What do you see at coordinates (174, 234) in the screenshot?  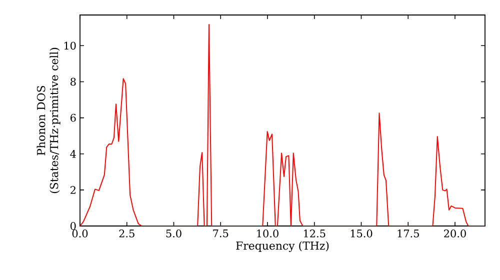 I see `x-tick-label: 5.0` at bounding box center [174, 234].